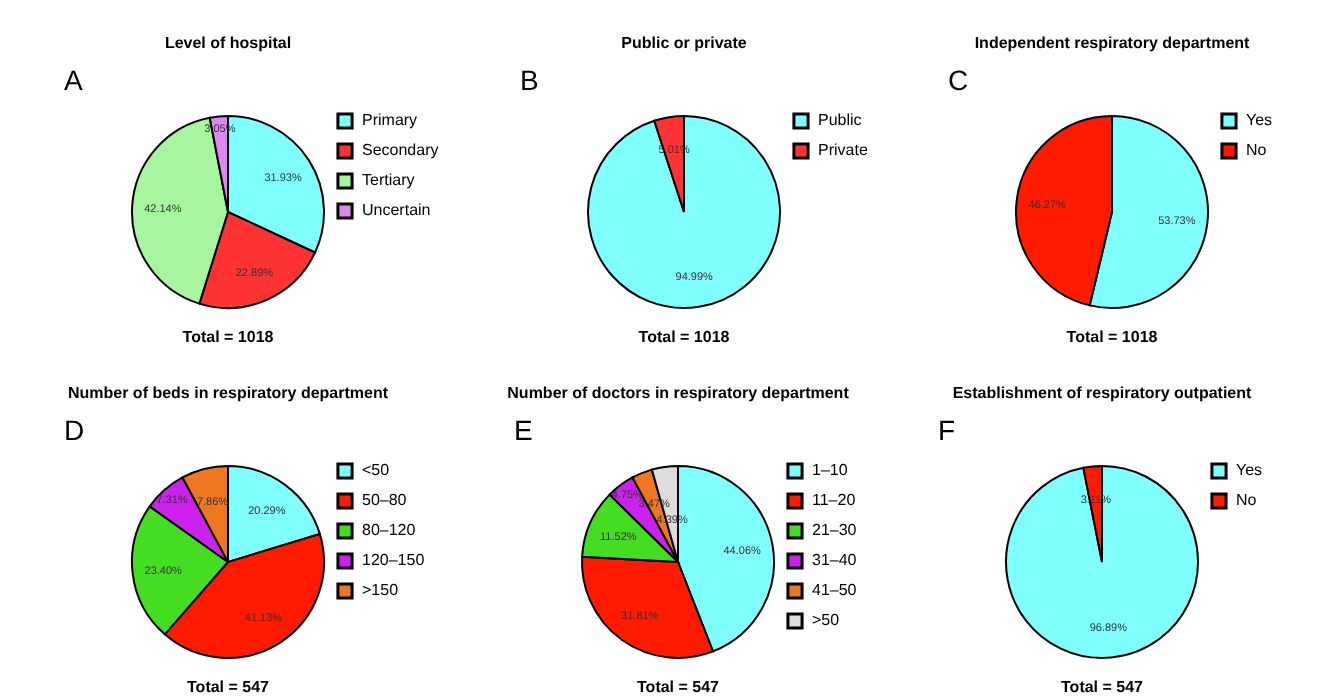  I want to click on chart-title: Number of doctors in respiratory department, so click(678, 393).